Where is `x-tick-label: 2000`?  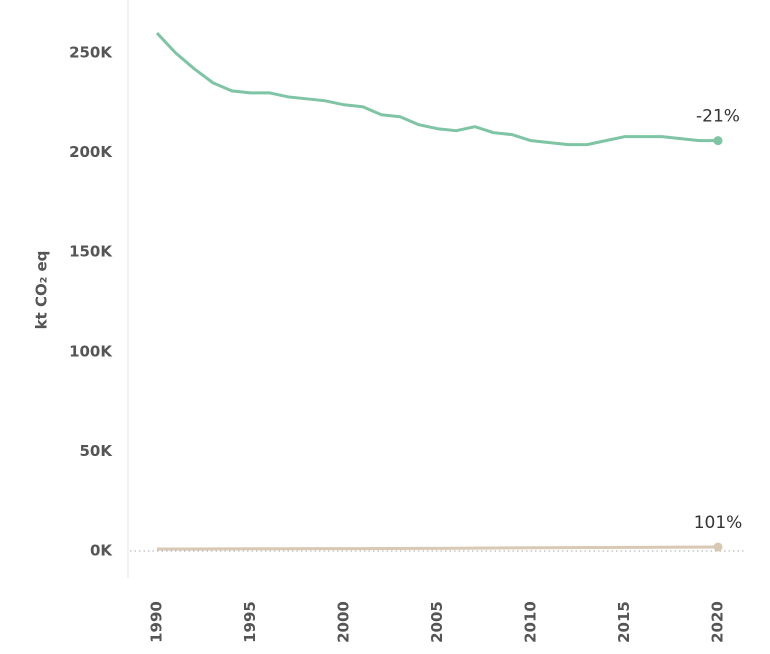
x-tick-label: 2000 is located at coordinates (344, 622).